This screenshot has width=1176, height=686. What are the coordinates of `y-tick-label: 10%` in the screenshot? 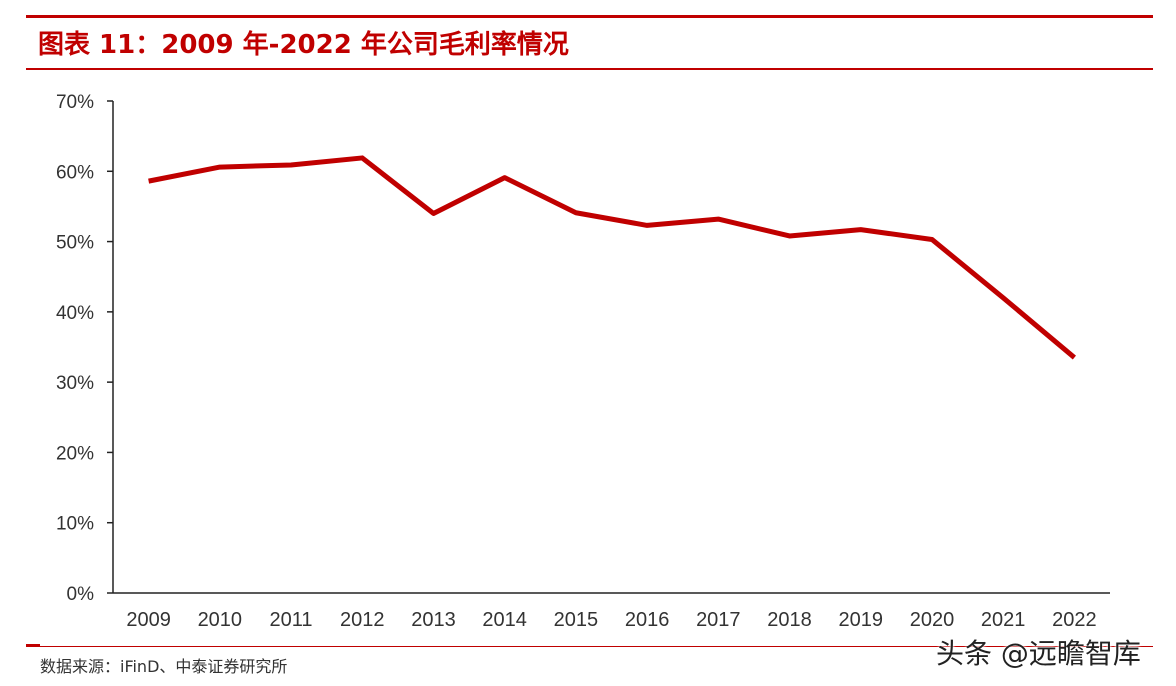 It's located at (75, 524).